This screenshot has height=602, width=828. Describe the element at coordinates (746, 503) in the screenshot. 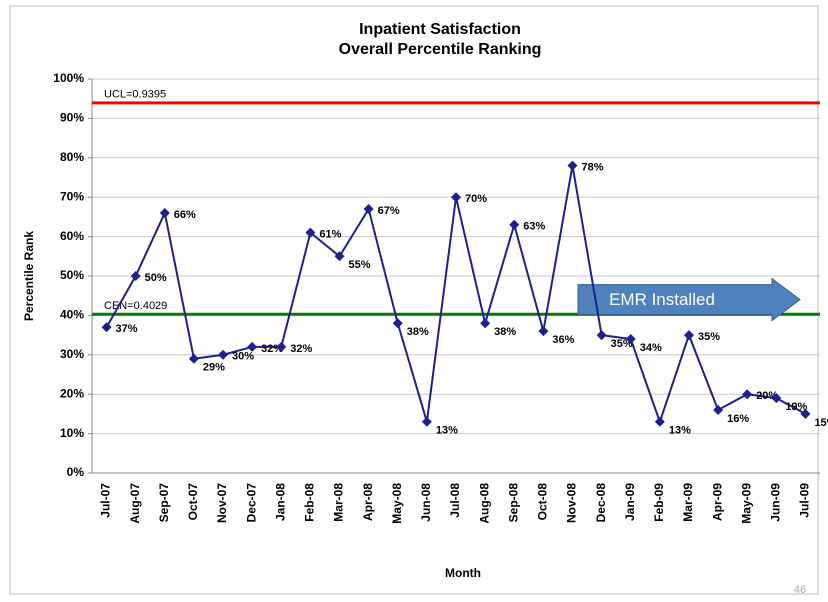

I see `x-tick-label: May-09` at that location.